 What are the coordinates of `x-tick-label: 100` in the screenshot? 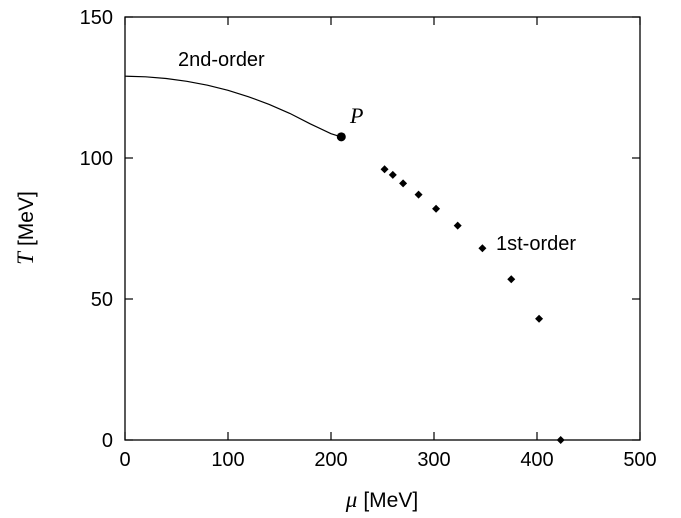 It's located at (227, 460).